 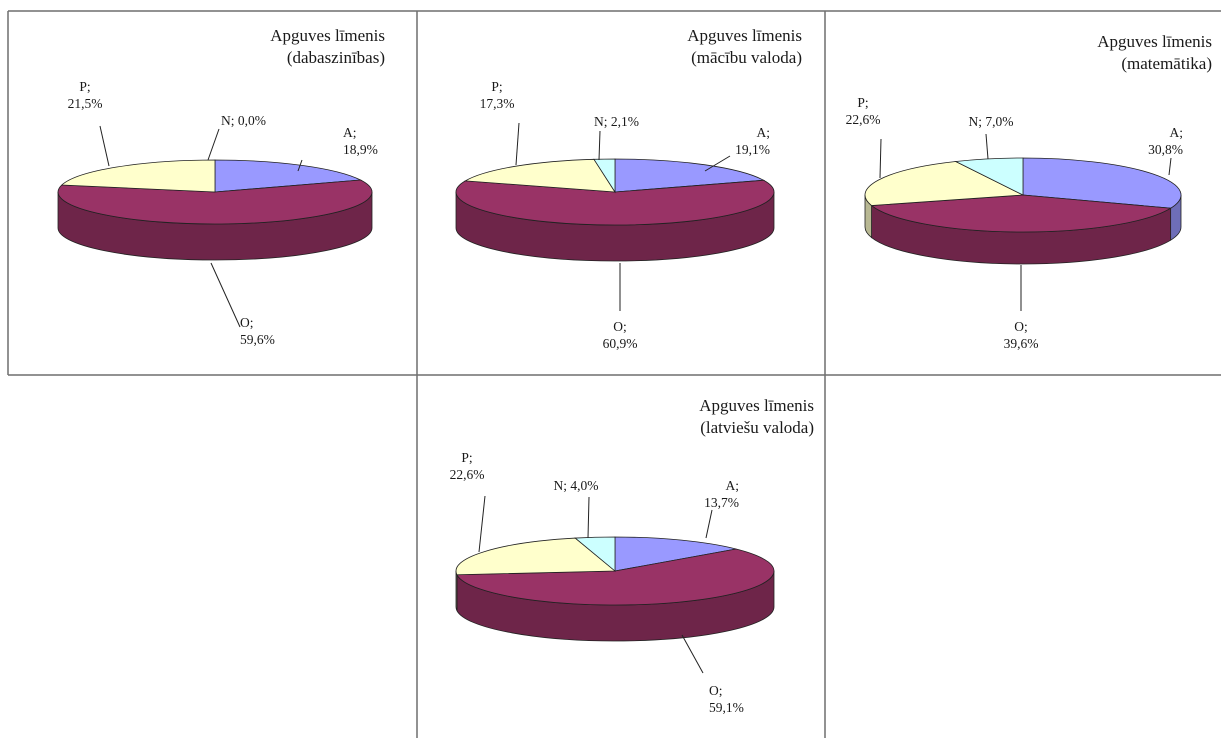 What do you see at coordinates (576, 485) in the screenshot?
I see `data-label-N: N; 4,0%` at bounding box center [576, 485].